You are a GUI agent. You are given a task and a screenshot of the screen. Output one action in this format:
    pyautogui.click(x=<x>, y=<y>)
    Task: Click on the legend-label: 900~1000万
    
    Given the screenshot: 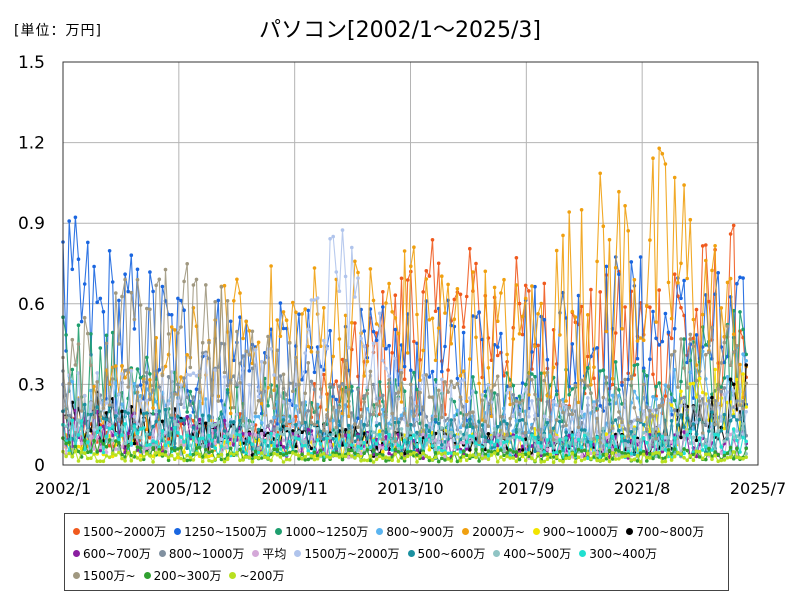 What is the action you would take?
    pyautogui.click(x=580, y=531)
    